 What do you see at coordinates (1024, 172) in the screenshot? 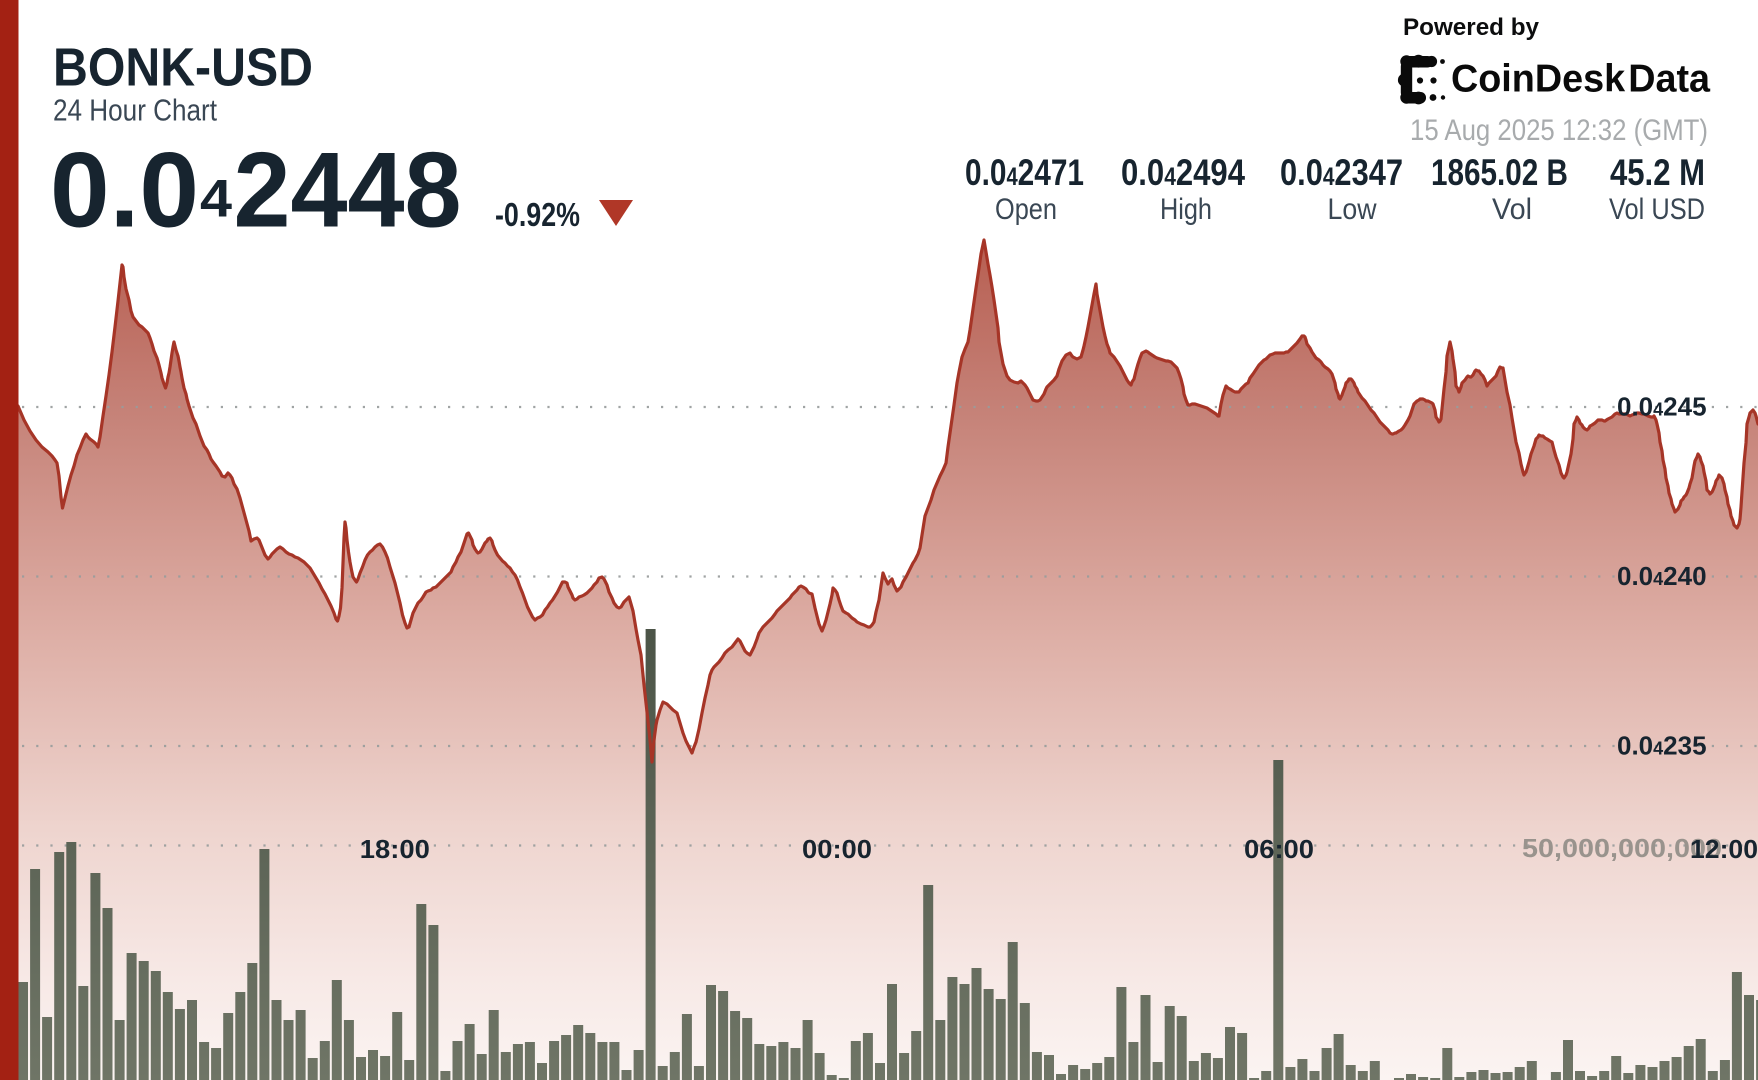
I see `svg-text: 0.042471` at bounding box center [1024, 172].